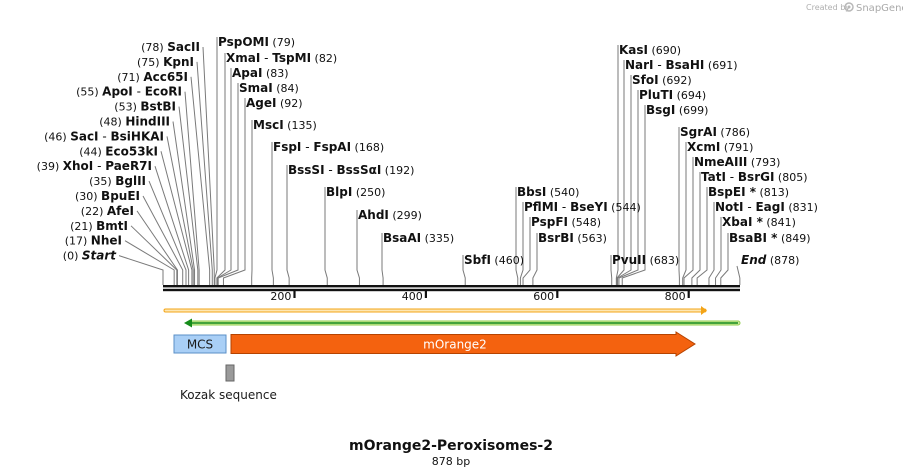 The width and height of the screenshot is (903, 476). What do you see at coordinates (766, 207) in the screenshot?
I see `site-noti: NotI - EagI (831)` at bounding box center [766, 207].